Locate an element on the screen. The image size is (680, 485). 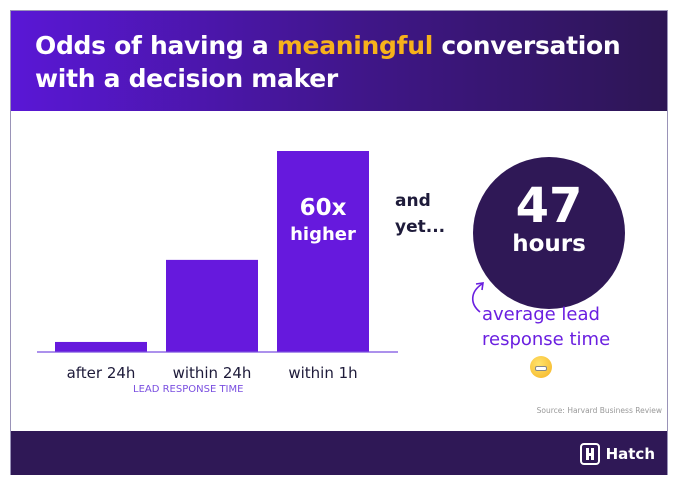
title-highlight: meaningful is located at coordinates (354, 45).